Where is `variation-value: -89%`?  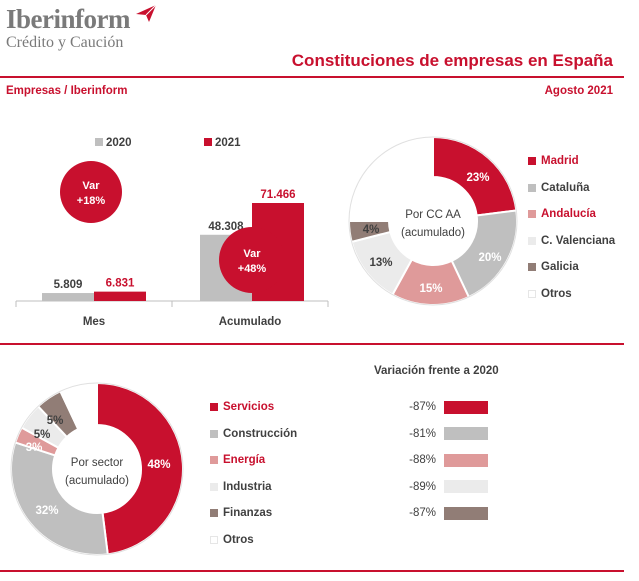
variation-value: -89% is located at coordinates (422, 486).